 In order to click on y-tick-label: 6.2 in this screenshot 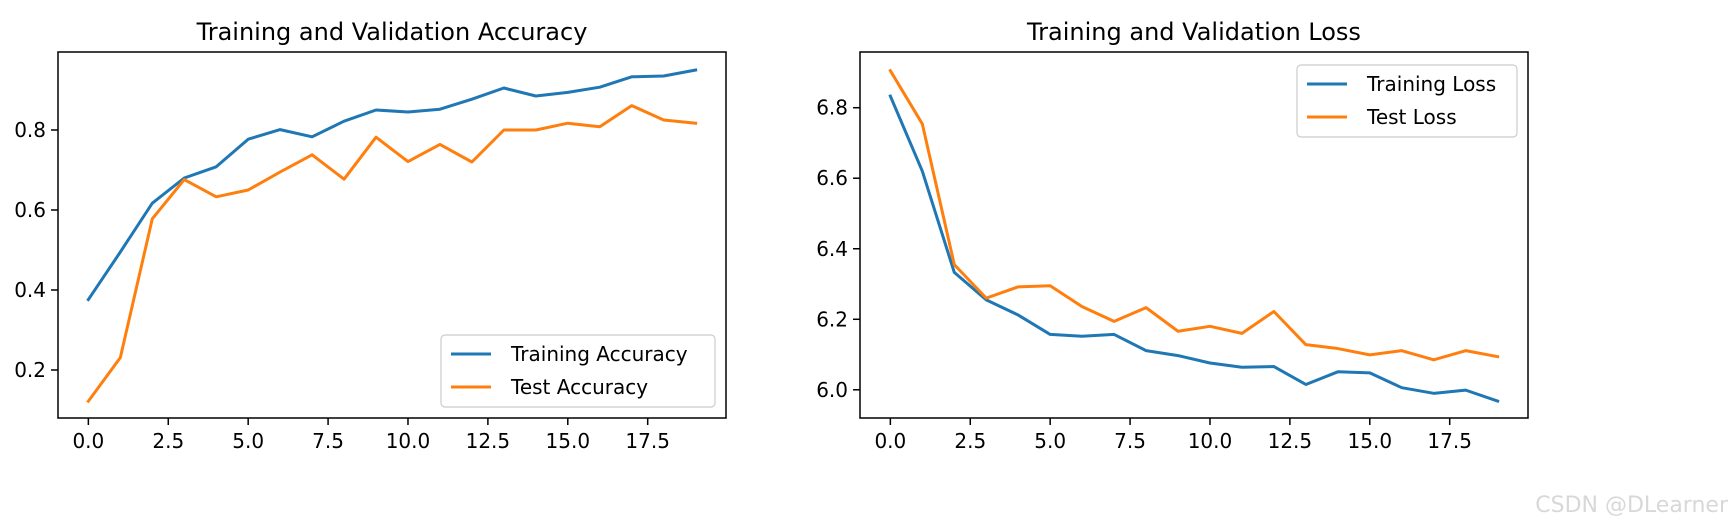, I will do `click(832, 319)`.